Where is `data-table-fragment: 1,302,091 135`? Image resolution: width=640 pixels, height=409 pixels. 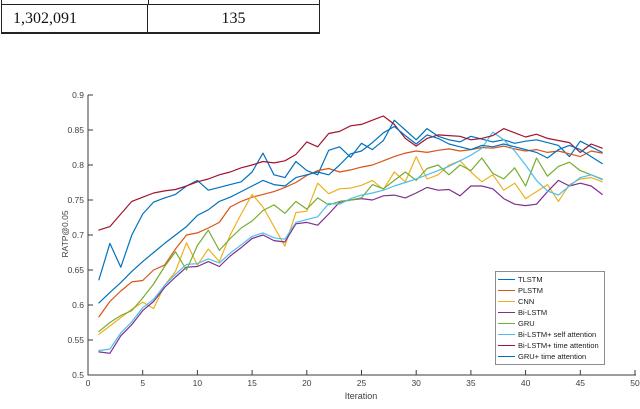 data-table-fragment: 1,302,091 135 is located at coordinates (160, 17).